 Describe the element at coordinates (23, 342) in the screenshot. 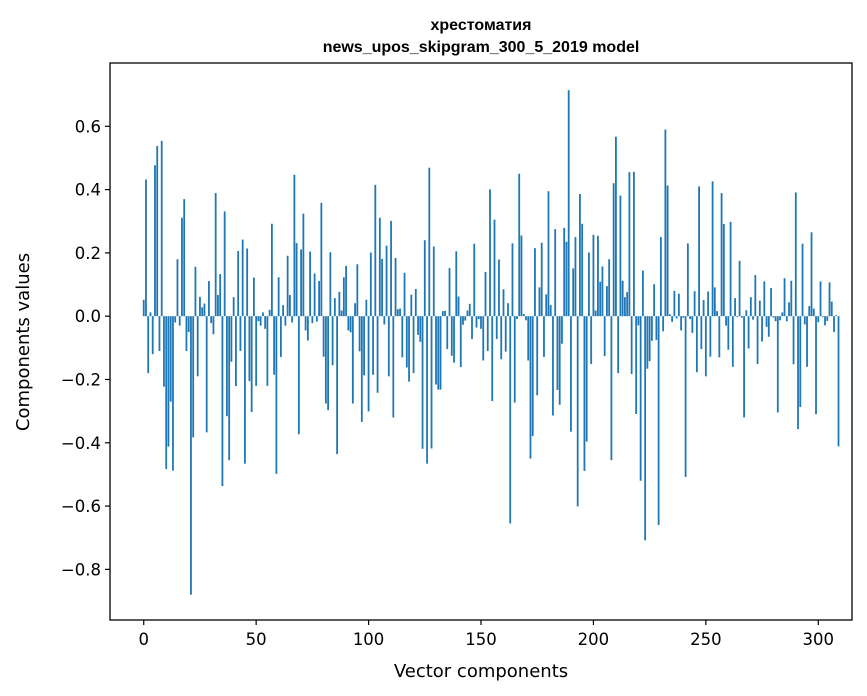

I see `y-axis-label: Components values` at that location.